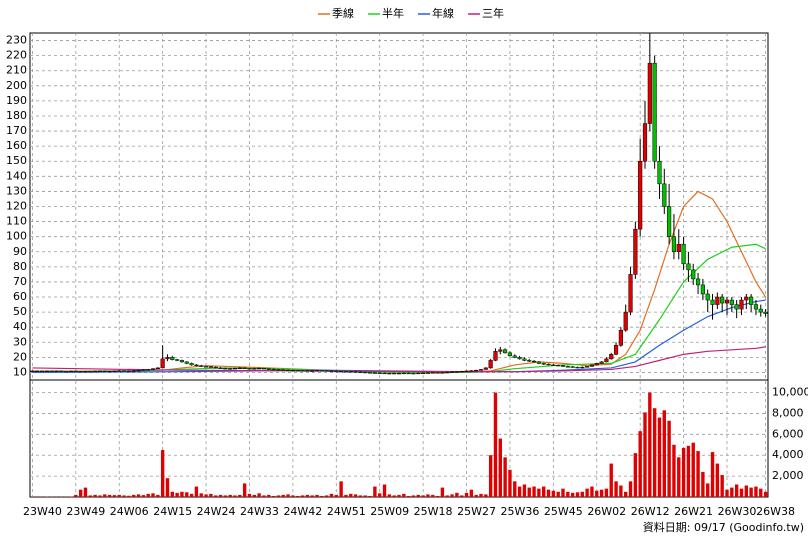  What do you see at coordinates (650, 511) in the screenshot?
I see `x-tick-label: 26W12` at bounding box center [650, 511].